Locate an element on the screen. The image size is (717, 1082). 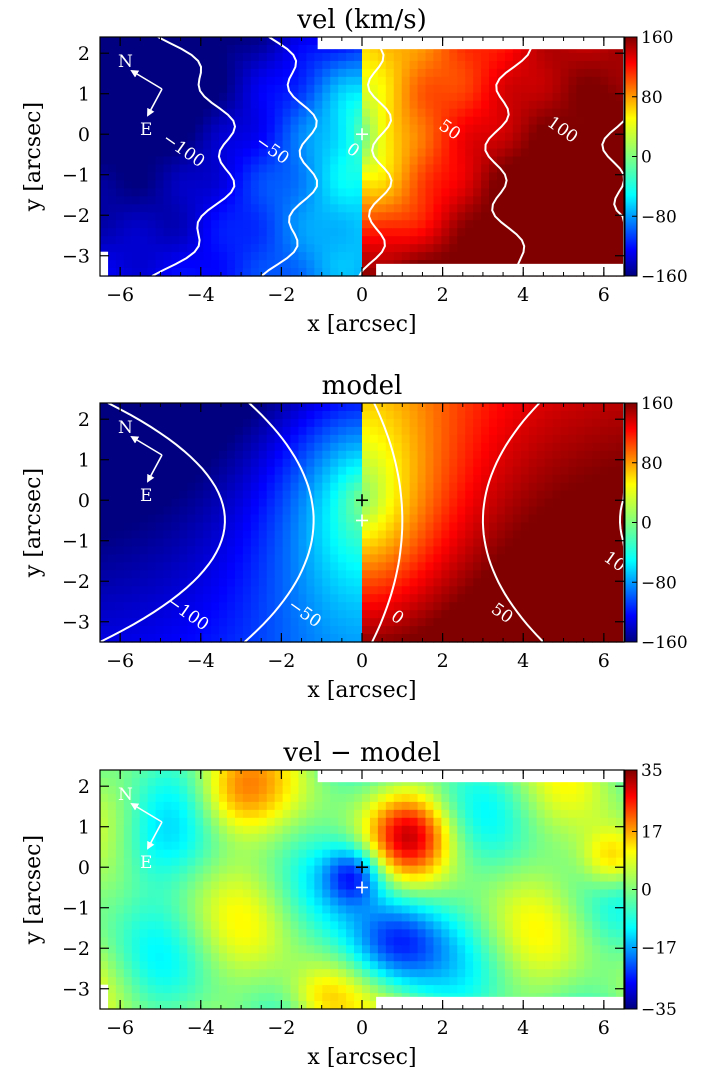
panel-title: model is located at coordinates (362, 386).